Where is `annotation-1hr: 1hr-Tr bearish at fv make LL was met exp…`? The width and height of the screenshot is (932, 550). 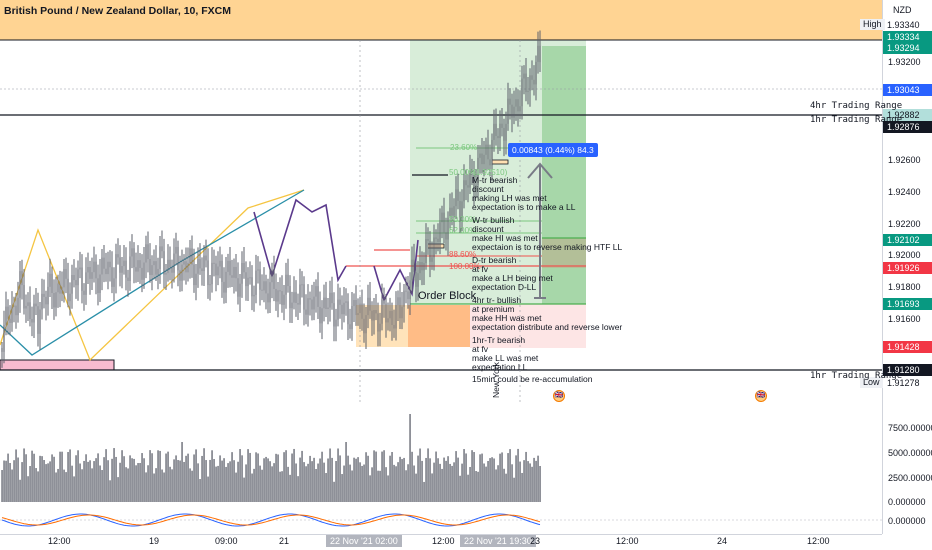 annotation-1hr: 1hr-Tr bearish at fv make LL was met exp… is located at coordinates (505, 353).